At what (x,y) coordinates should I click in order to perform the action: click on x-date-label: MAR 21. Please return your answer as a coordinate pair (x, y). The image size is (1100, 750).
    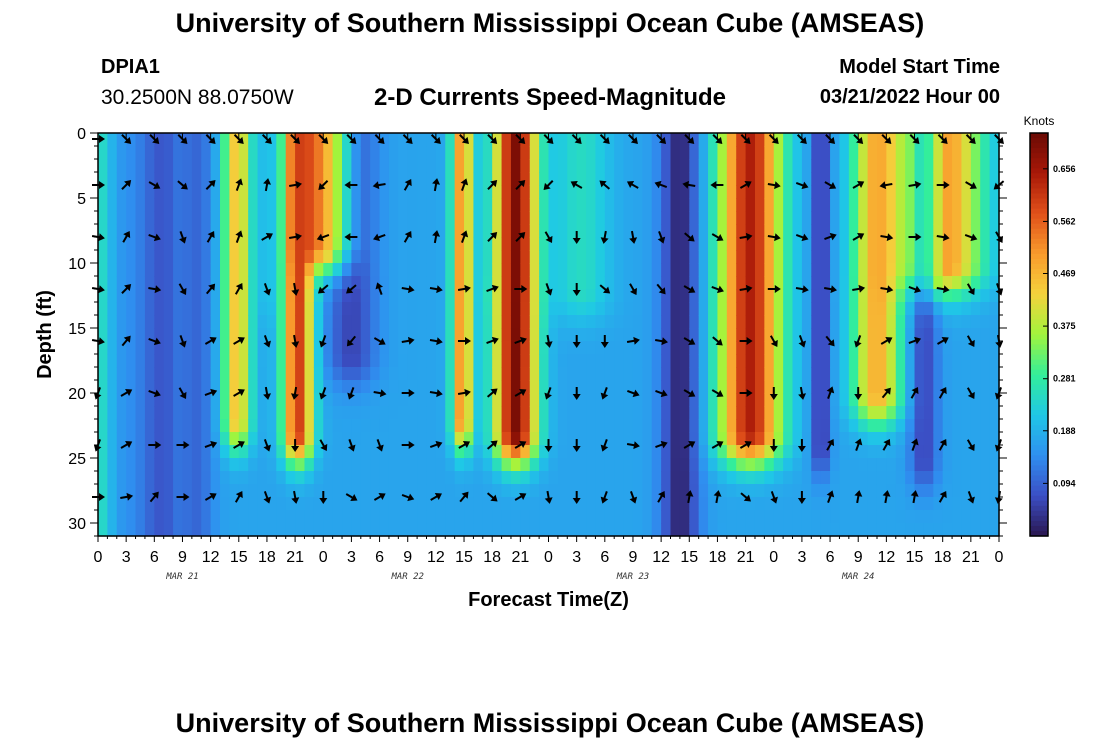
    Looking at the image, I should click on (182, 577).